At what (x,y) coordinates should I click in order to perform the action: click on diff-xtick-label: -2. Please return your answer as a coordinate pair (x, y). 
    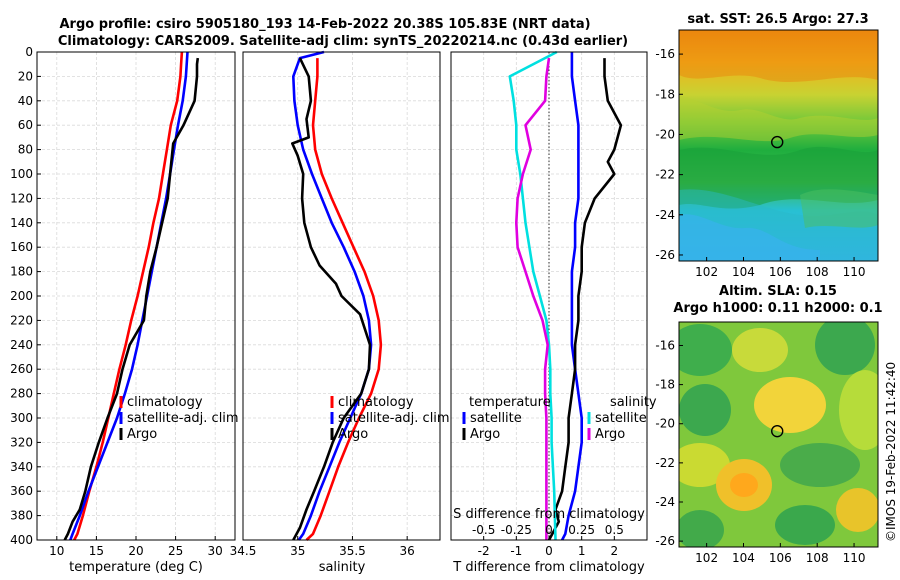
    Looking at the image, I should click on (484, 551).